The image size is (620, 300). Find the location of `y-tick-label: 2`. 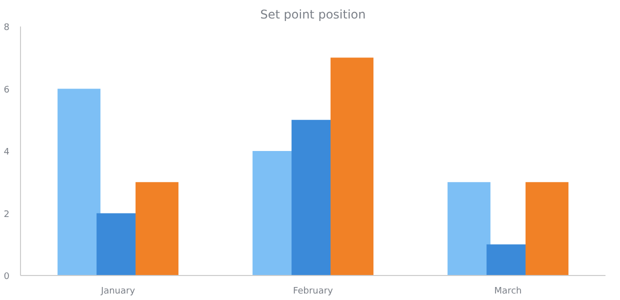

y-tick-label: 2 is located at coordinates (7, 215).